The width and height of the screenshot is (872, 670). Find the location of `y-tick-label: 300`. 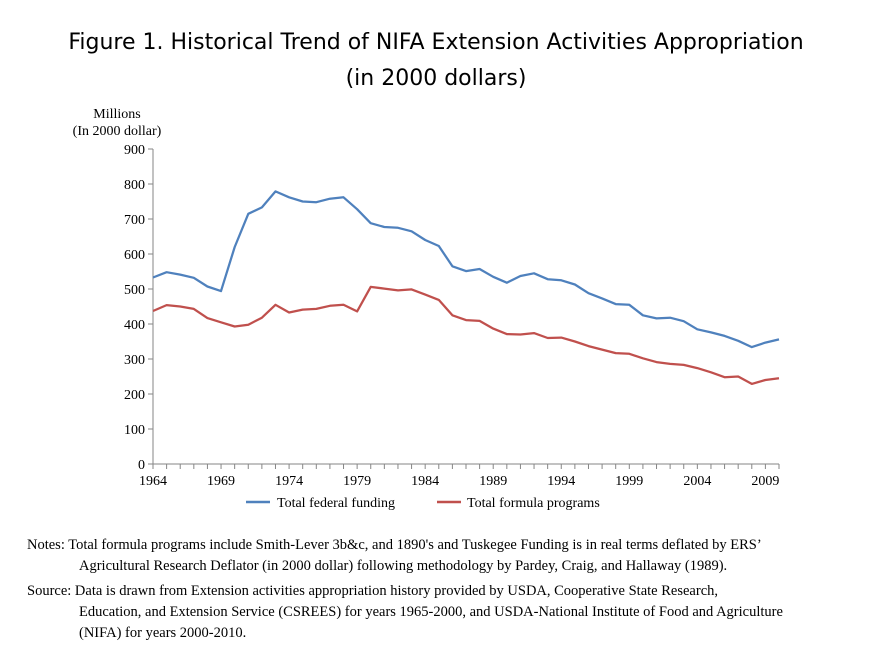

y-tick-label: 300 is located at coordinates (134, 360).